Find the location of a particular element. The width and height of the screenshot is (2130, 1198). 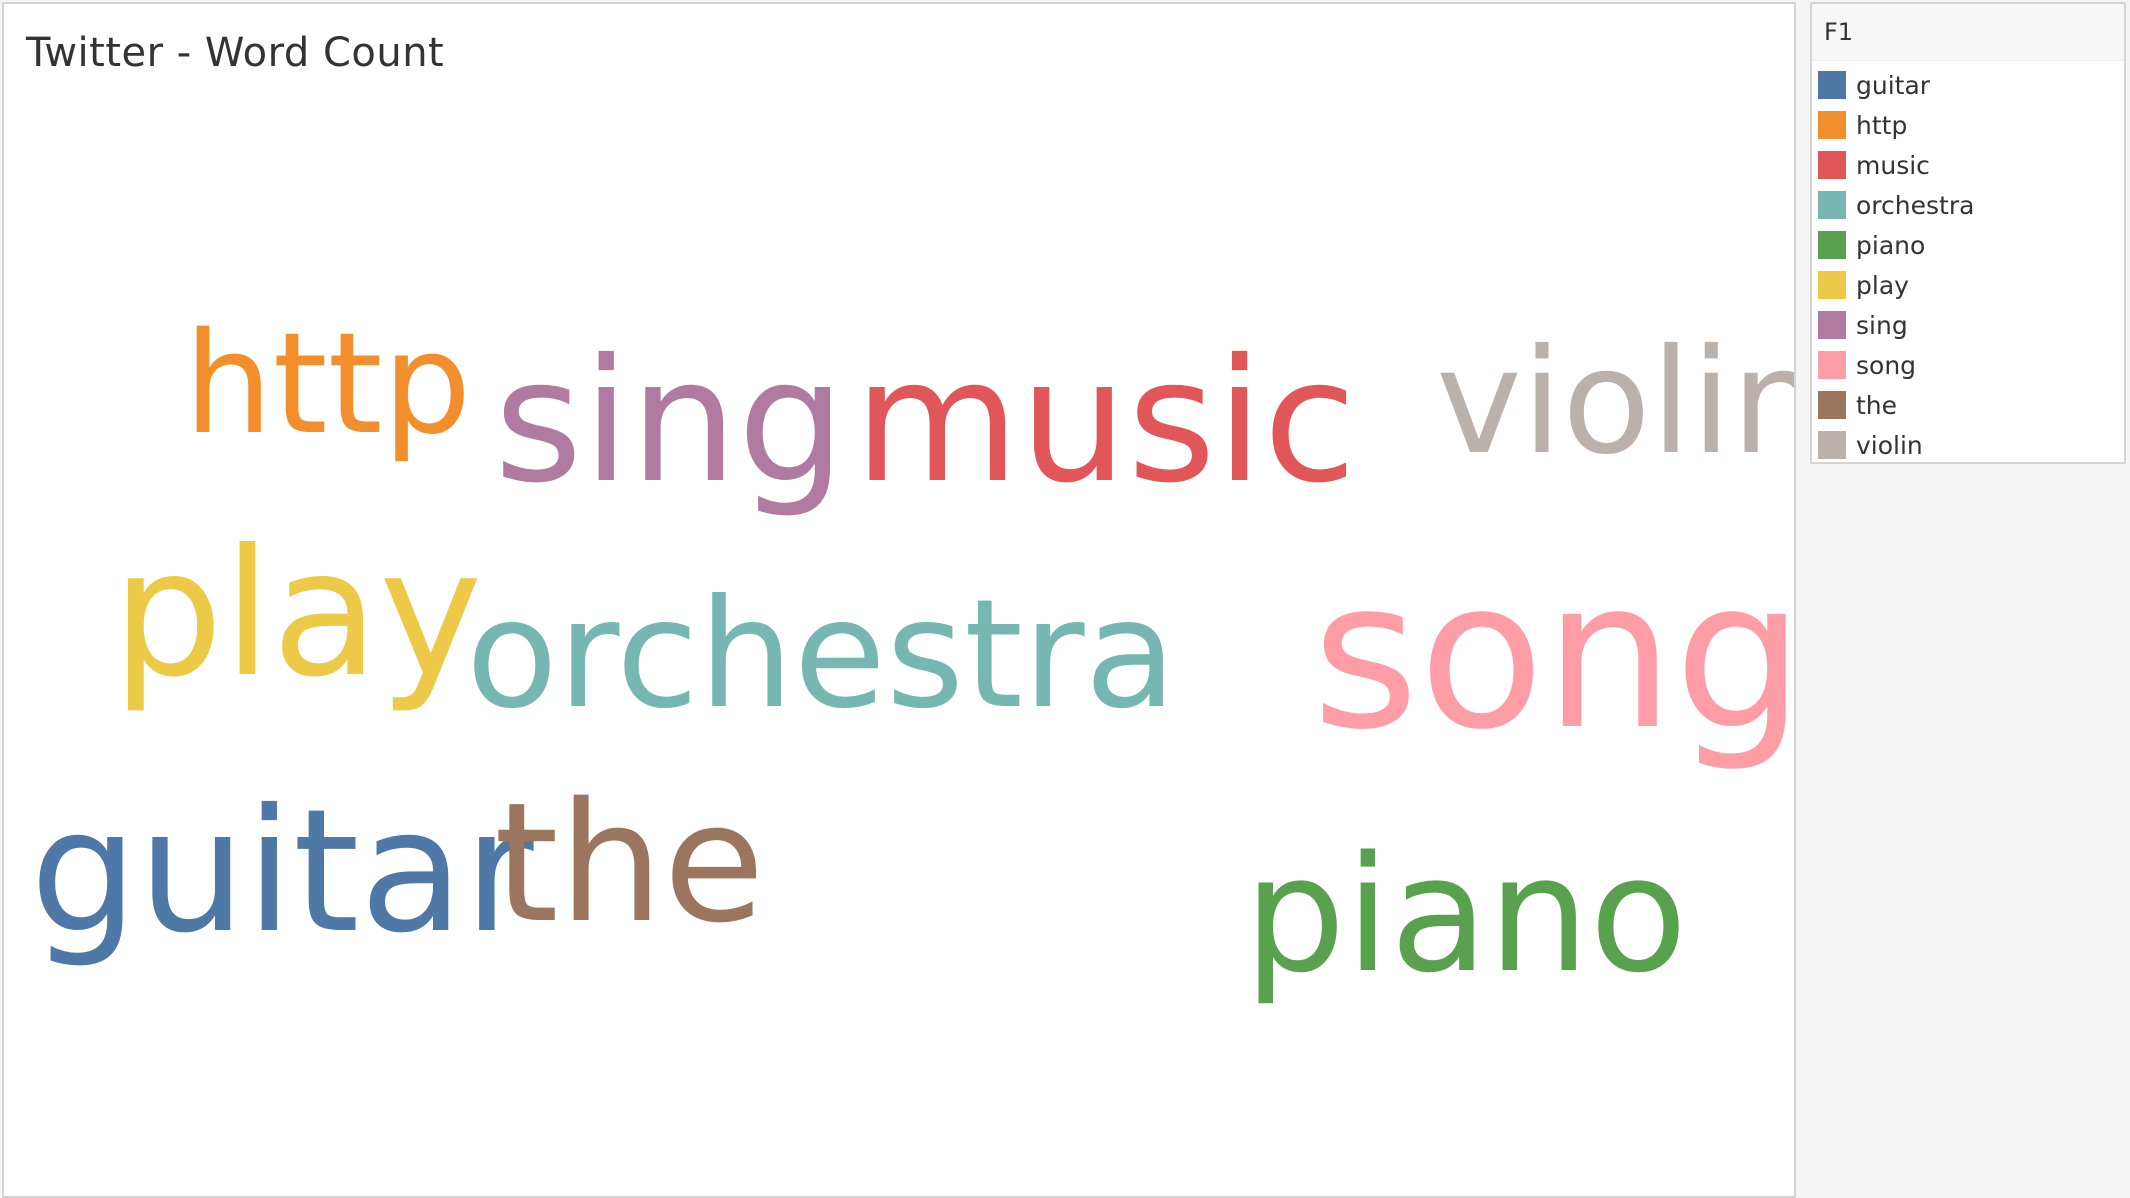

legend-label: violin is located at coordinates (1889, 445).